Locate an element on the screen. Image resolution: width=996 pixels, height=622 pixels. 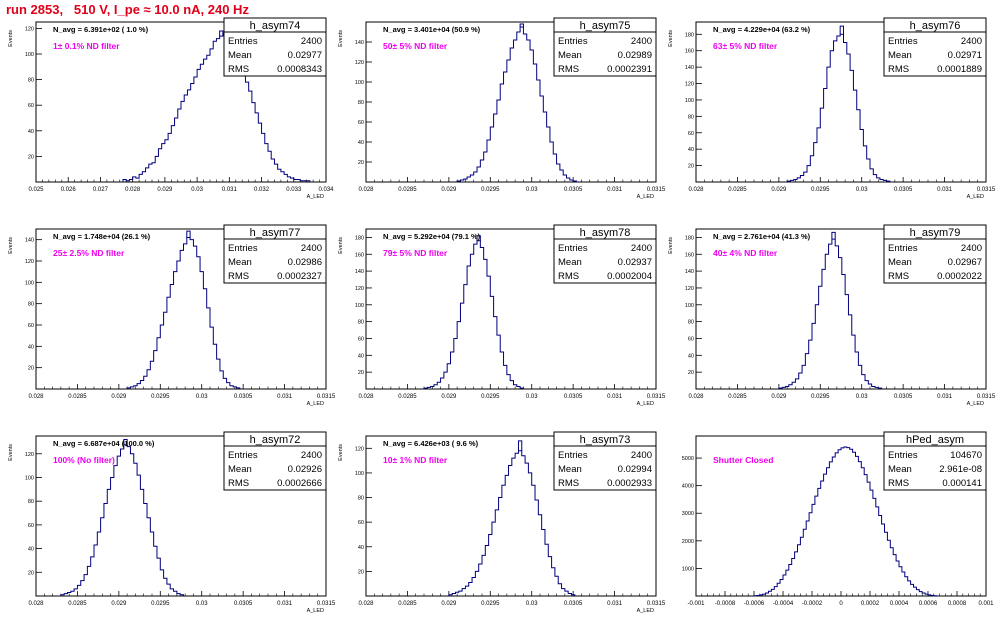
x-tick-label: 0.0006 is located at coordinates (928, 604).